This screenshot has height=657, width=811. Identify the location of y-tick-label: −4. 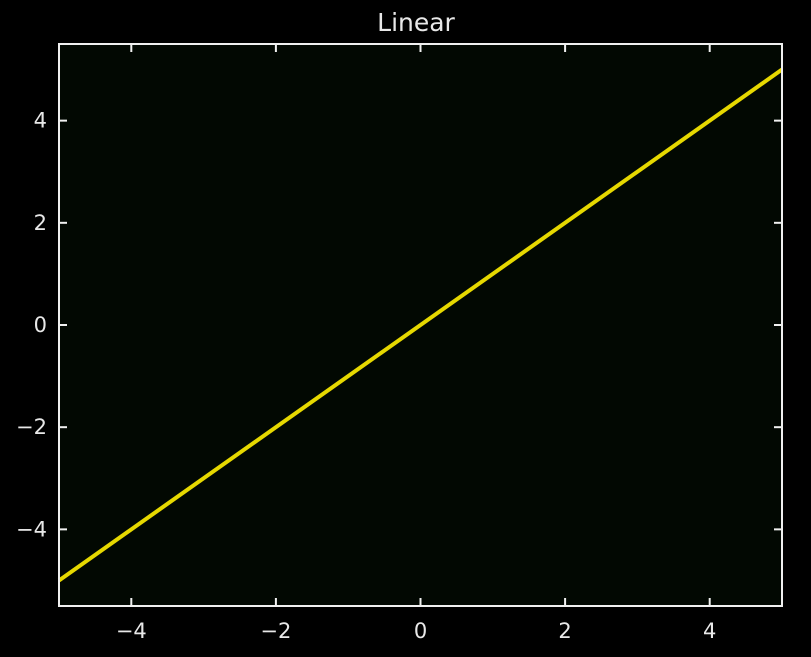
(31, 529).